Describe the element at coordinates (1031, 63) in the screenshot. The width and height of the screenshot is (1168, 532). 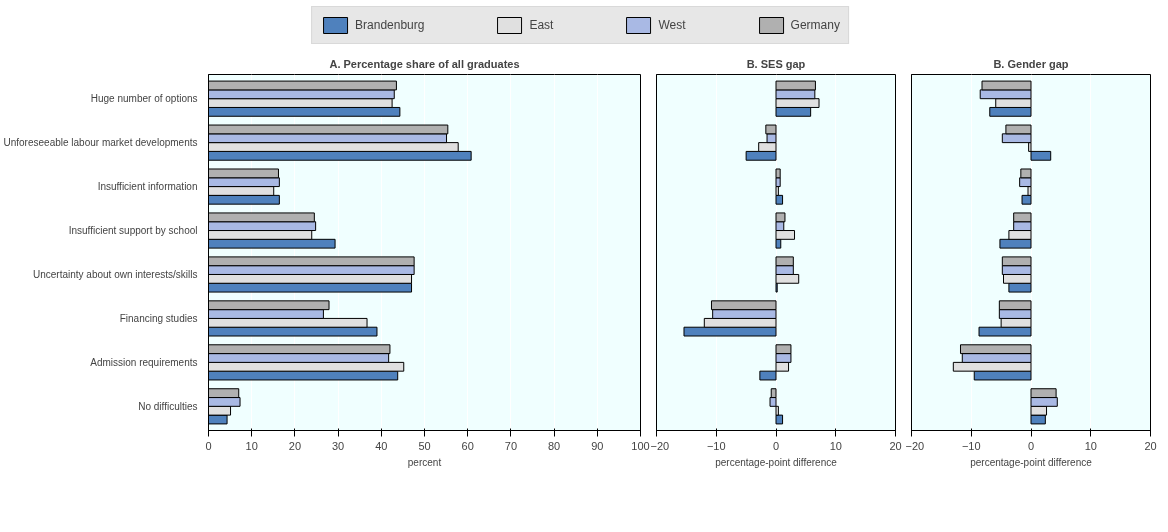
I see `chart-title: B. Gender gap` at that location.